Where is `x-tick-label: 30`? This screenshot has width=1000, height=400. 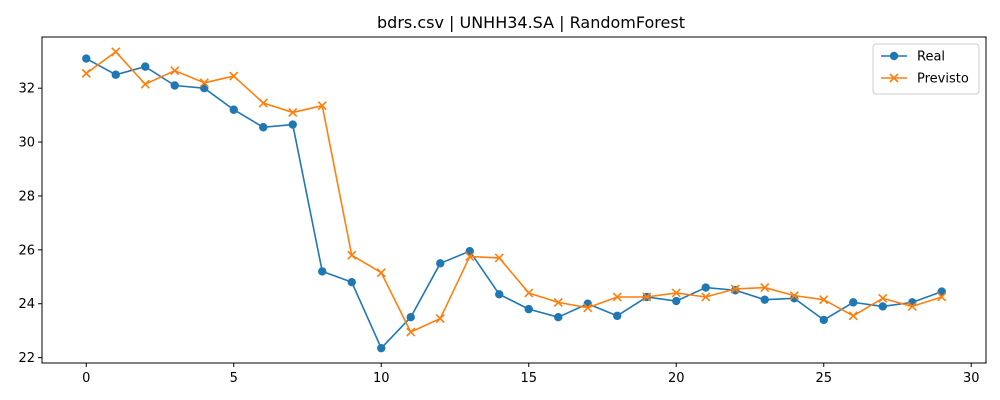 x-tick-label: 30 is located at coordinates (971, 378).